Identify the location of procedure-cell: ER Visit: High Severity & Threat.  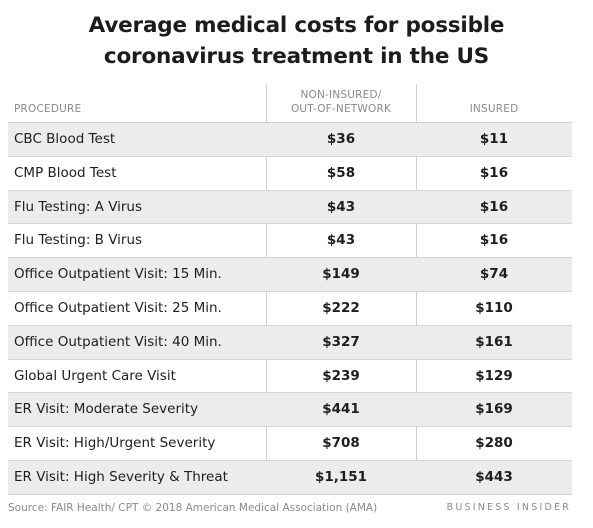
(121, 476).